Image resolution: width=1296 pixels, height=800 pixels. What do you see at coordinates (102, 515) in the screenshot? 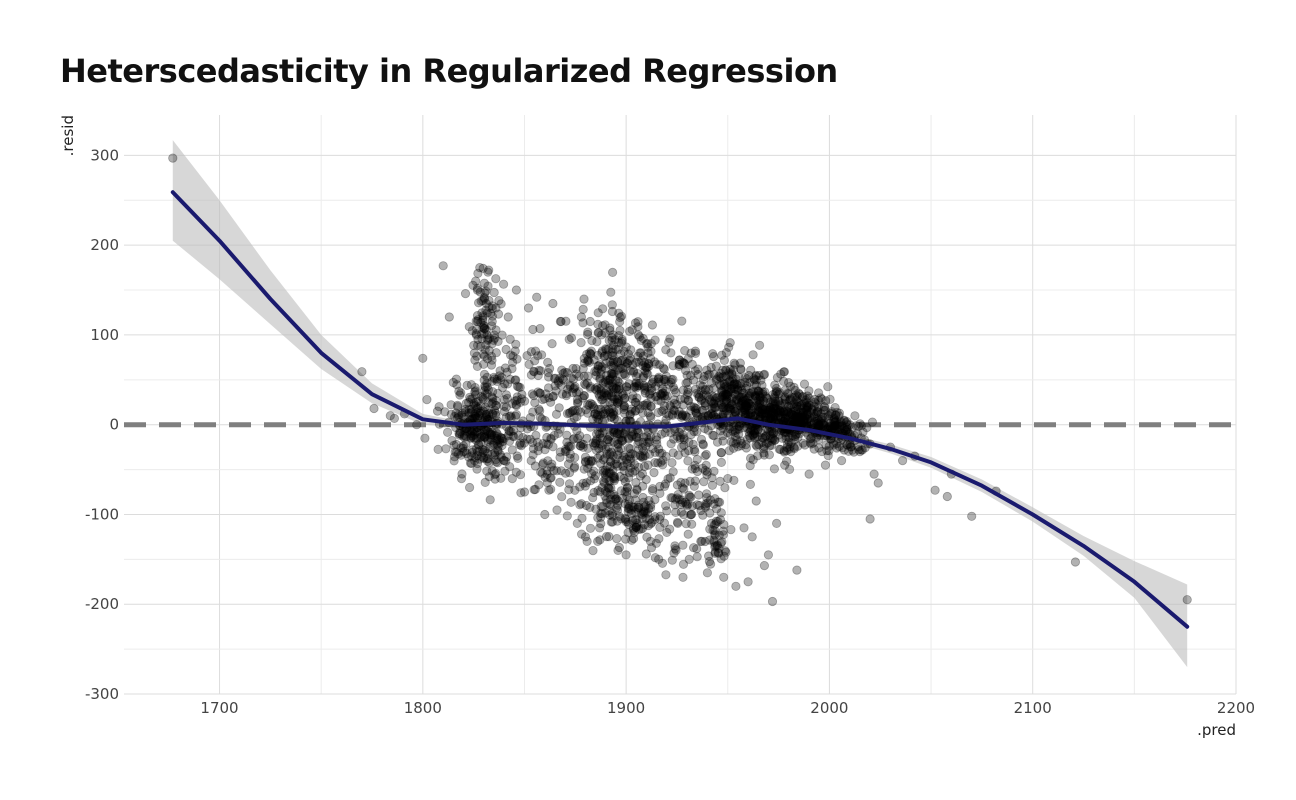
I see `y-tick-label: -100` at bounding box center [102, 515].